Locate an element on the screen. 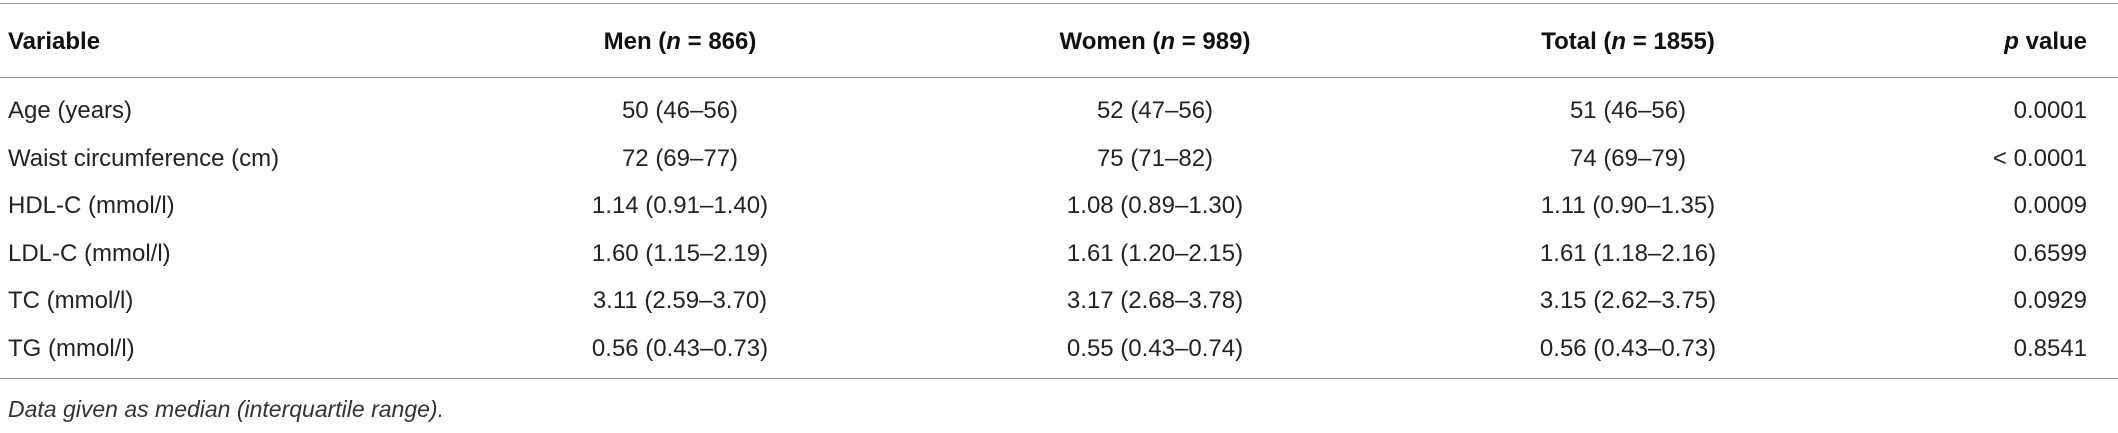 Image resolution: width=2118 pixels, height=433 pixels. table-cell: 1.11 (0.90–1.35) is located at coordinates (1628, 205).